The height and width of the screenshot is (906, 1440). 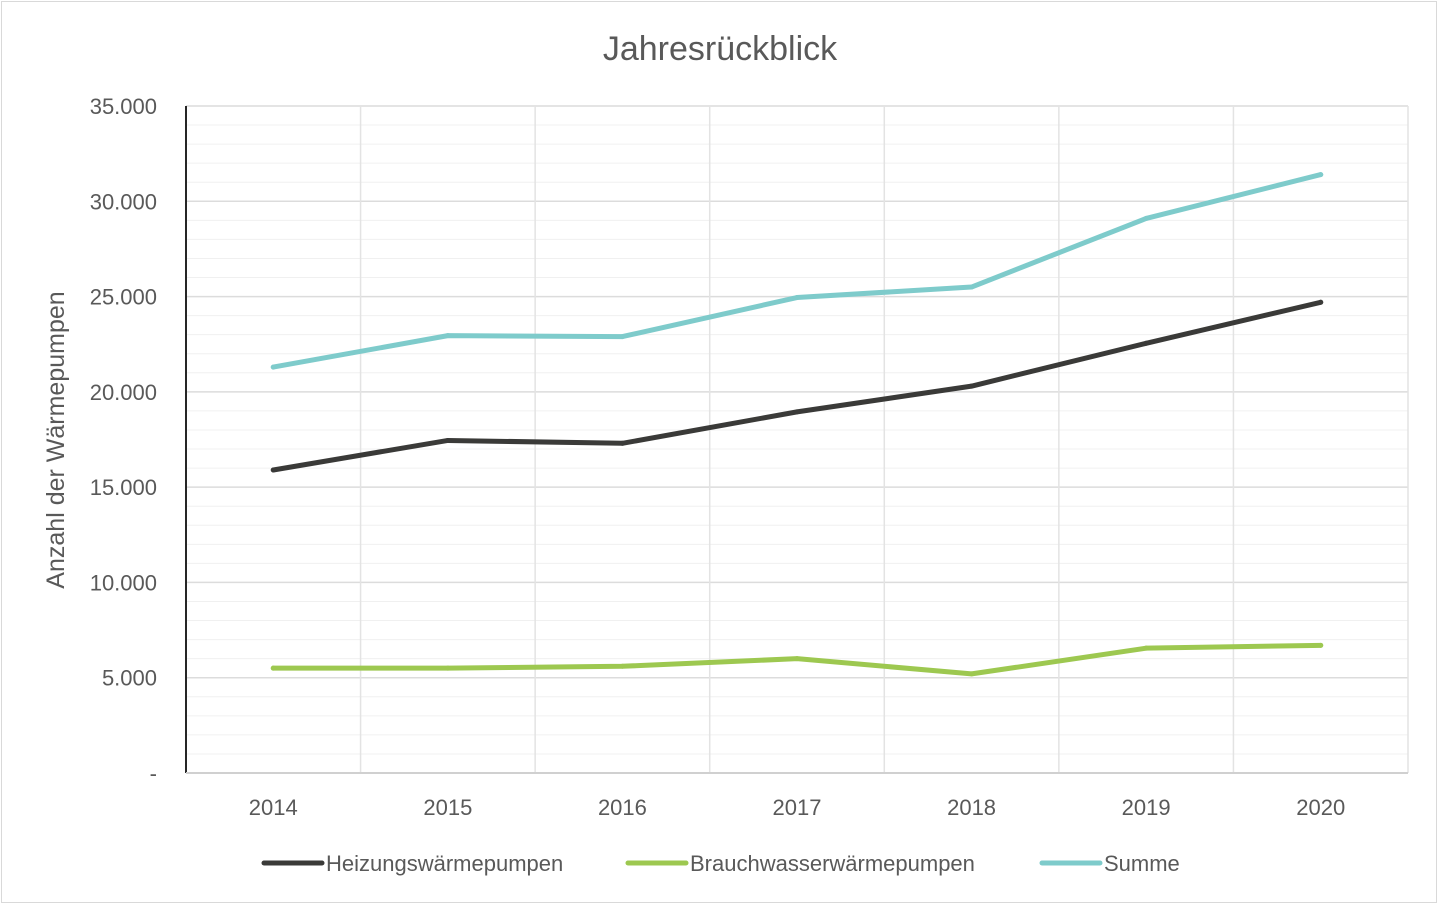 What do you see at coordinates (622, 807) in the screenshot?
I see `x-tick-label: 2016` at bounding box center [622, 807].